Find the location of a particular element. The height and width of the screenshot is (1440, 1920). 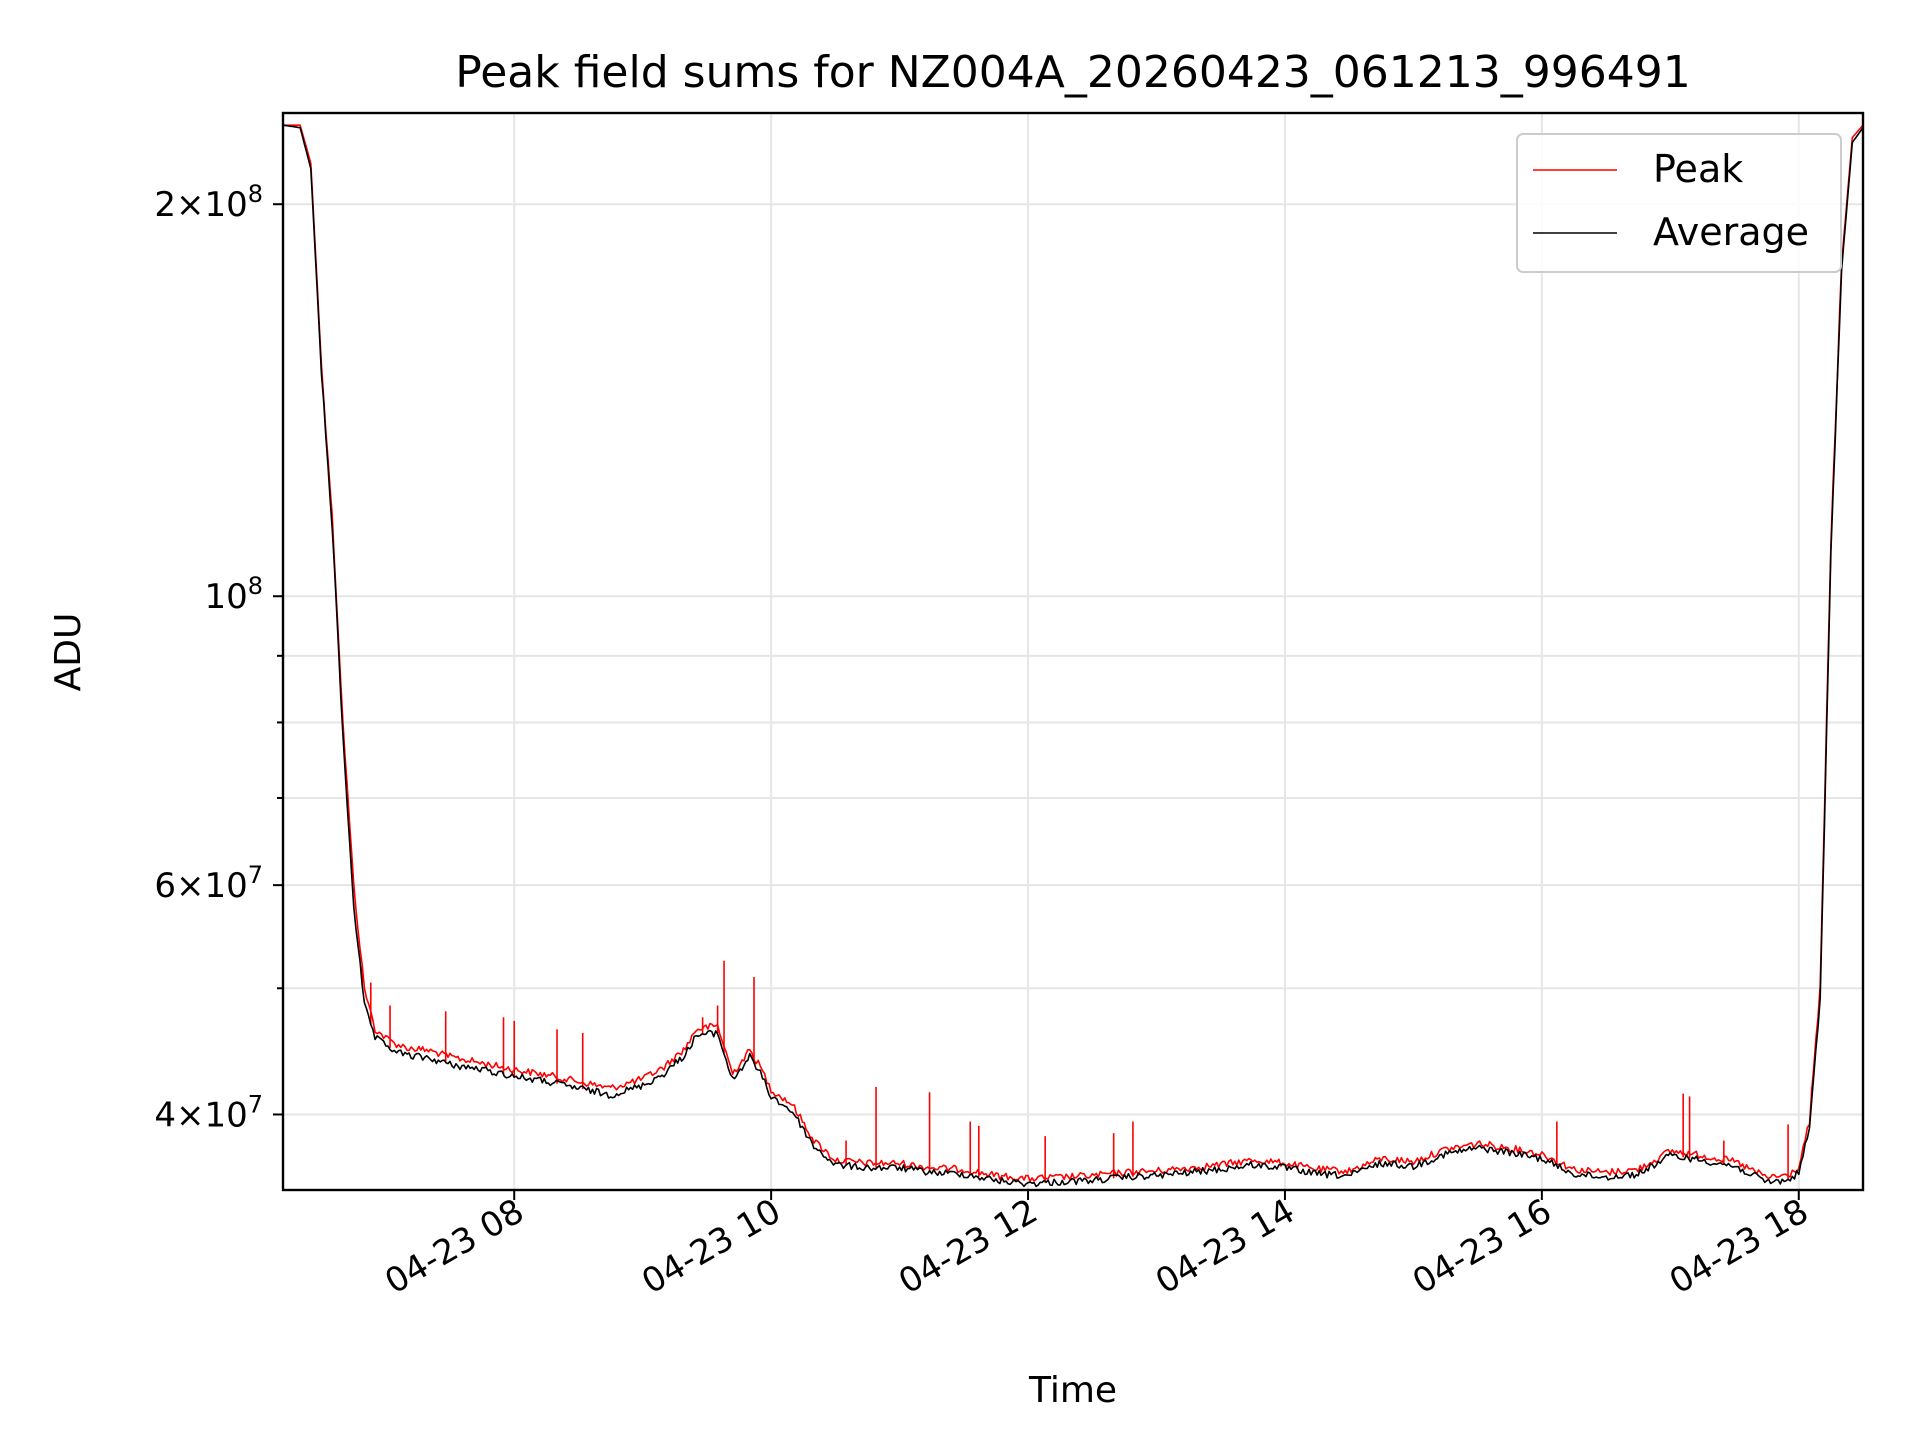

y-tick-mantissa: 4 is located at coordinates (165, 1115).